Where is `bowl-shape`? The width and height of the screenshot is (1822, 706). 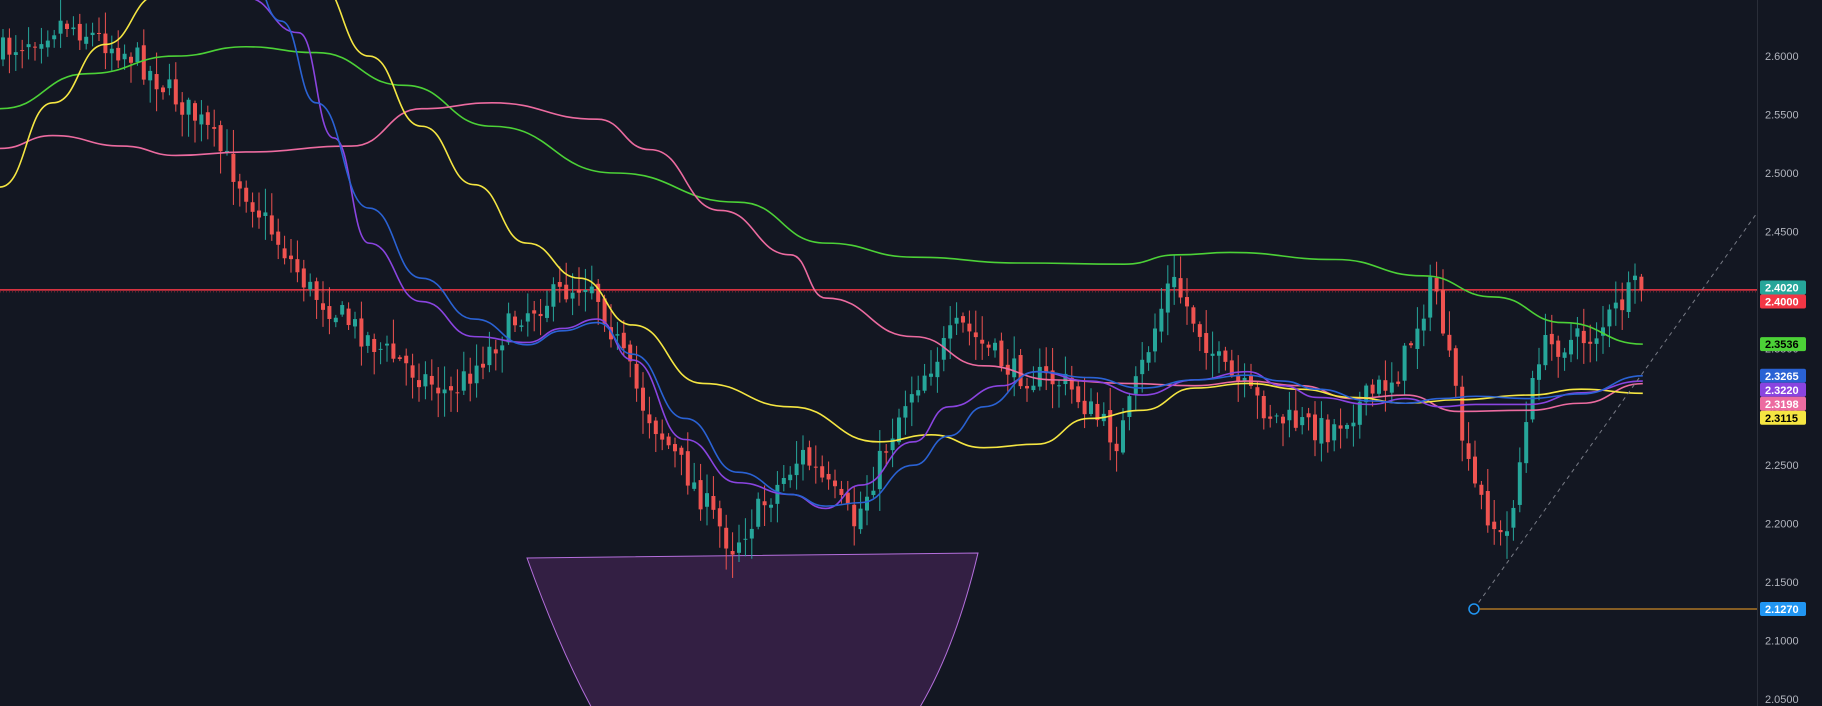
bowl-shape is located at coordinates (752, 629).